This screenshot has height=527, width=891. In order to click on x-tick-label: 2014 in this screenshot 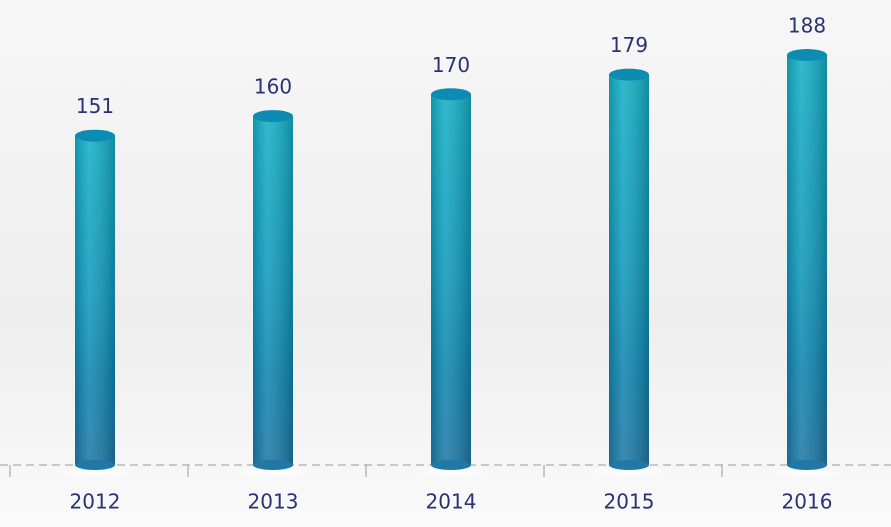, I will do `click(451, 502)`.